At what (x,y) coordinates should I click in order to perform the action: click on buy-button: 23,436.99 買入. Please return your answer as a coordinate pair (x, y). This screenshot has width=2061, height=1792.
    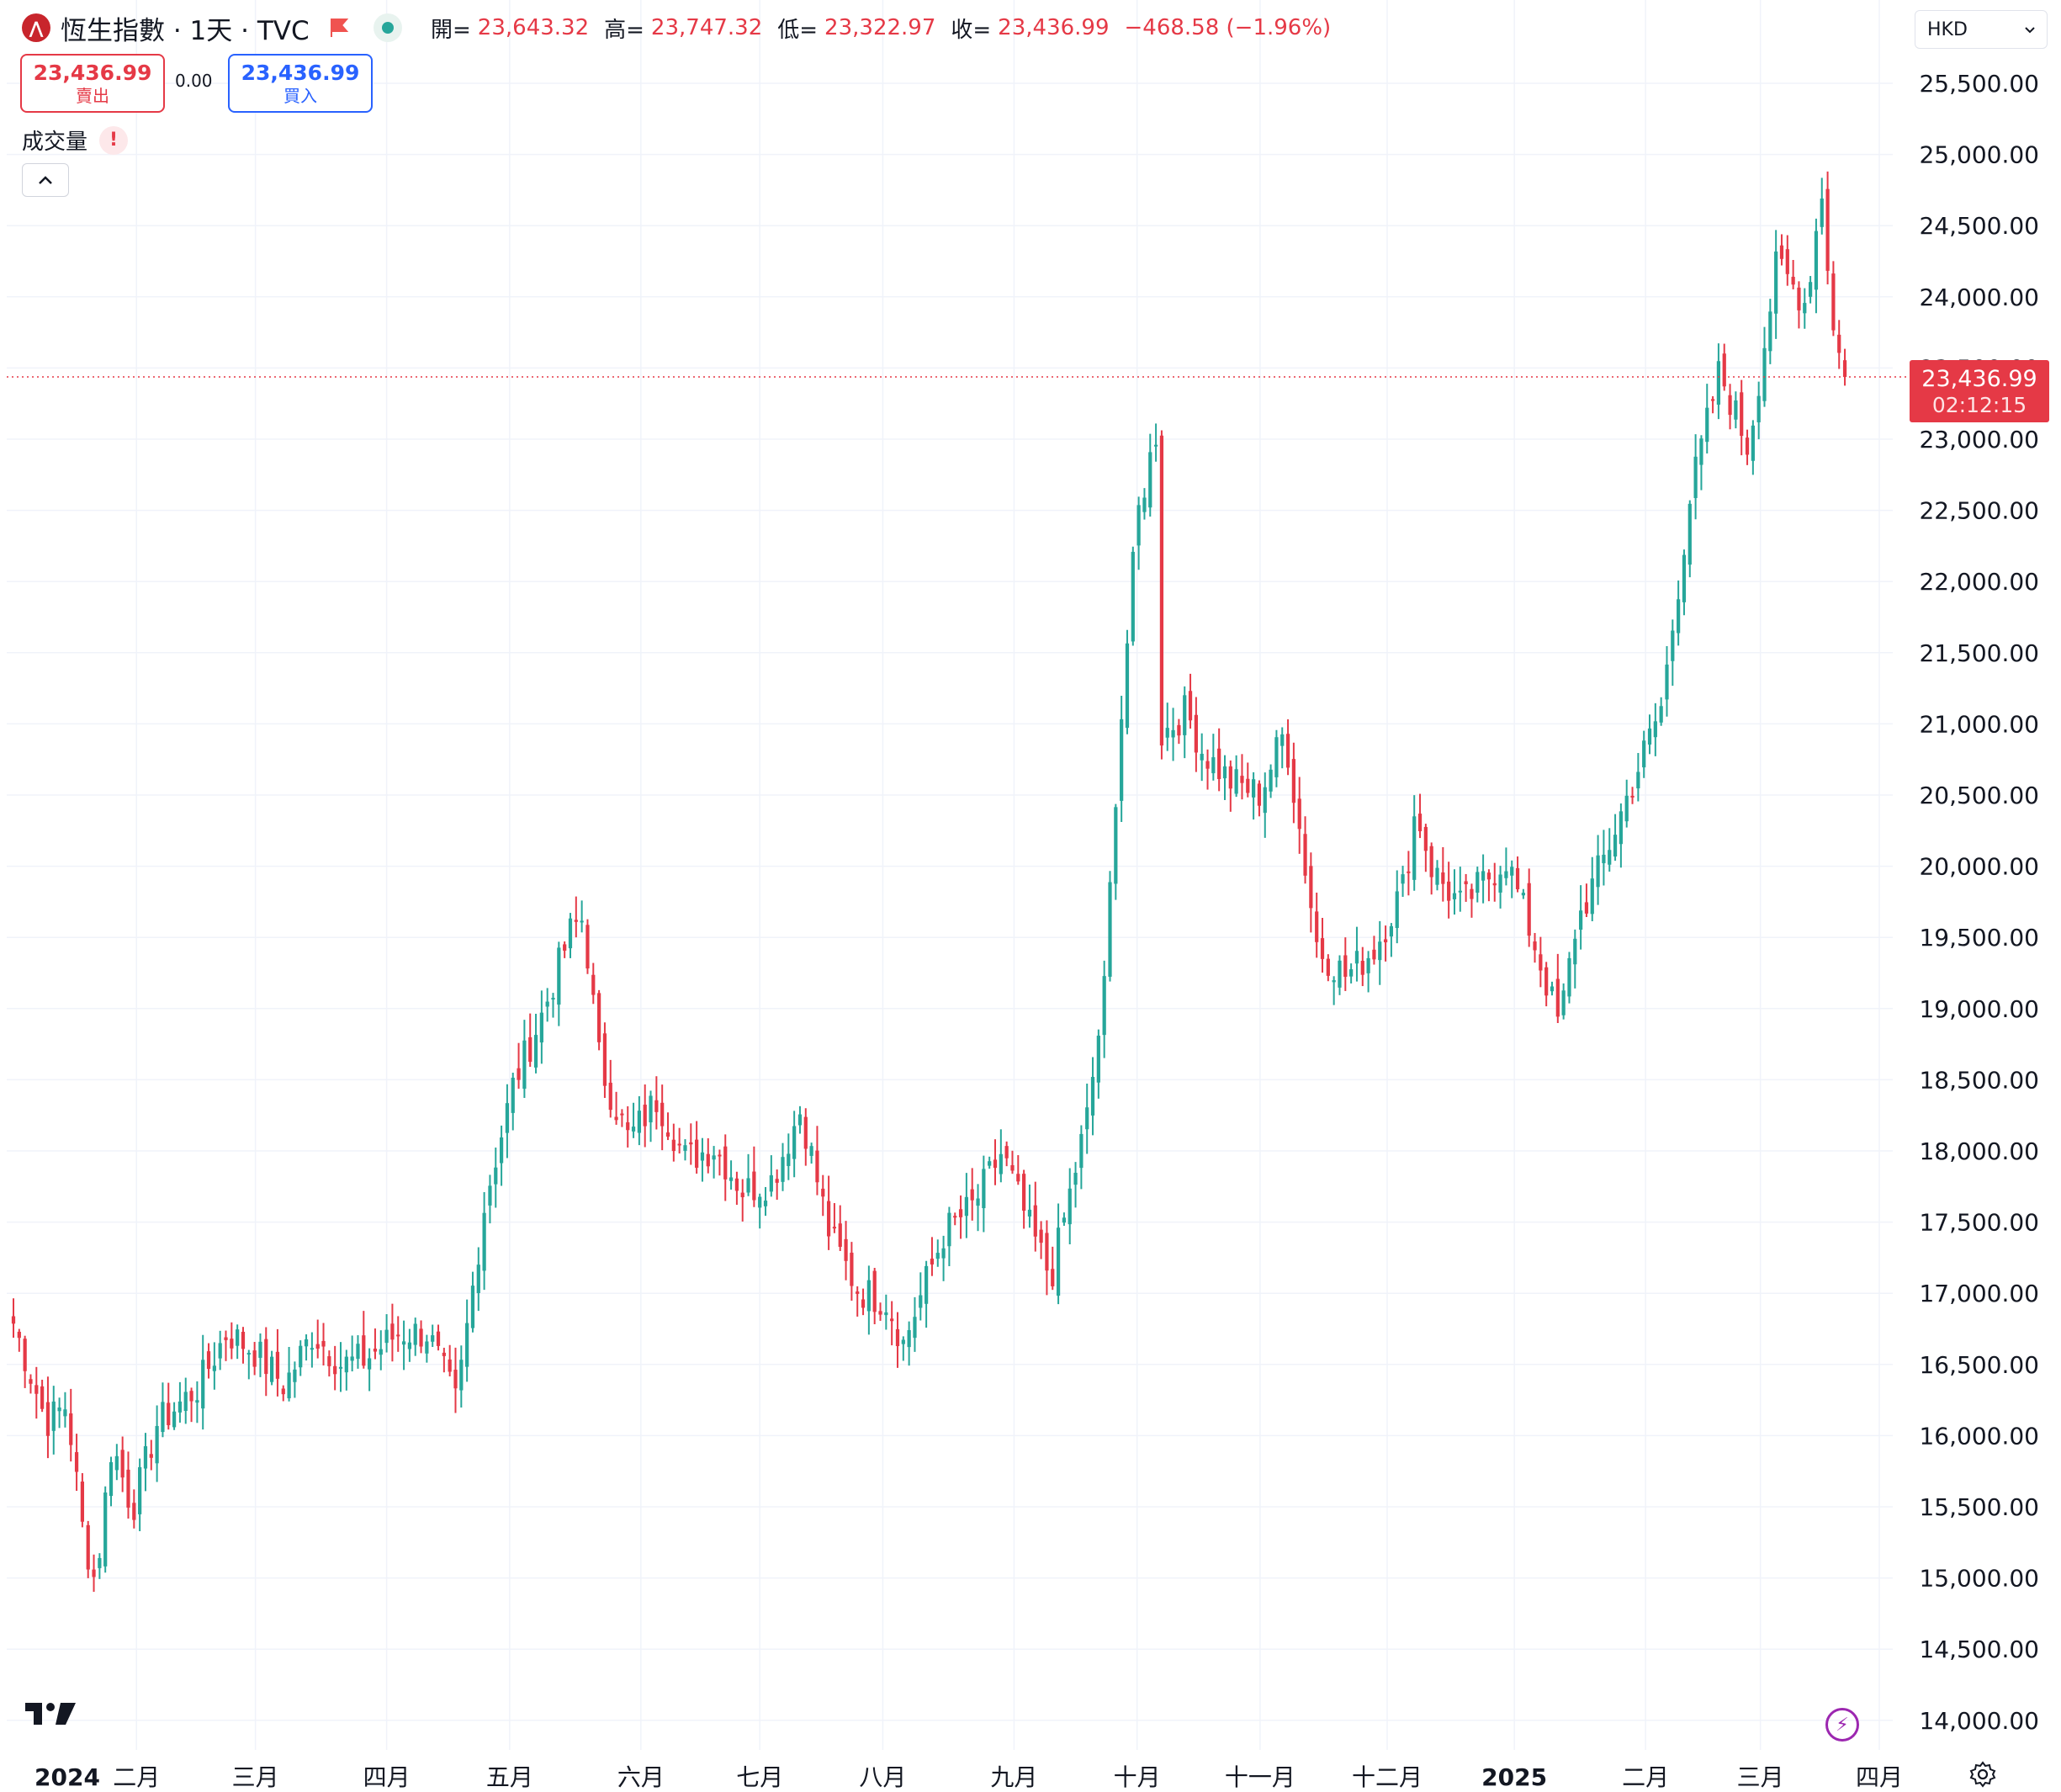
    Looking at the image, I should click on (300, 83).